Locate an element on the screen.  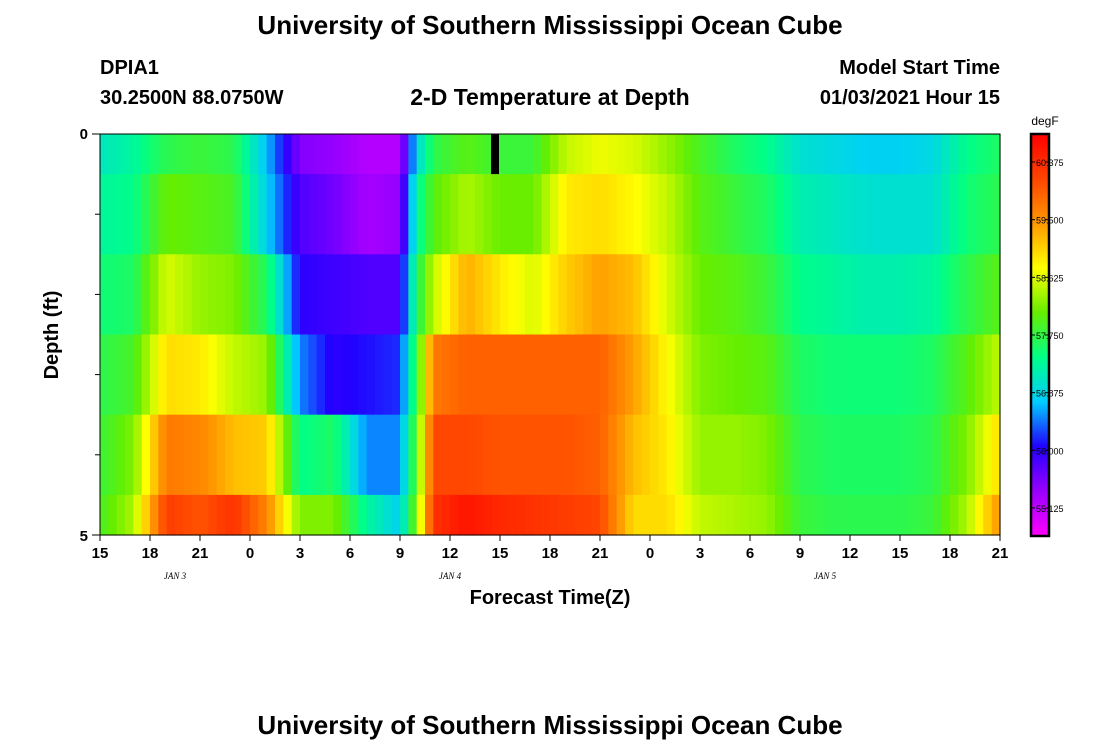
x-tick-label: 9 is located at coordinates (800, 553).